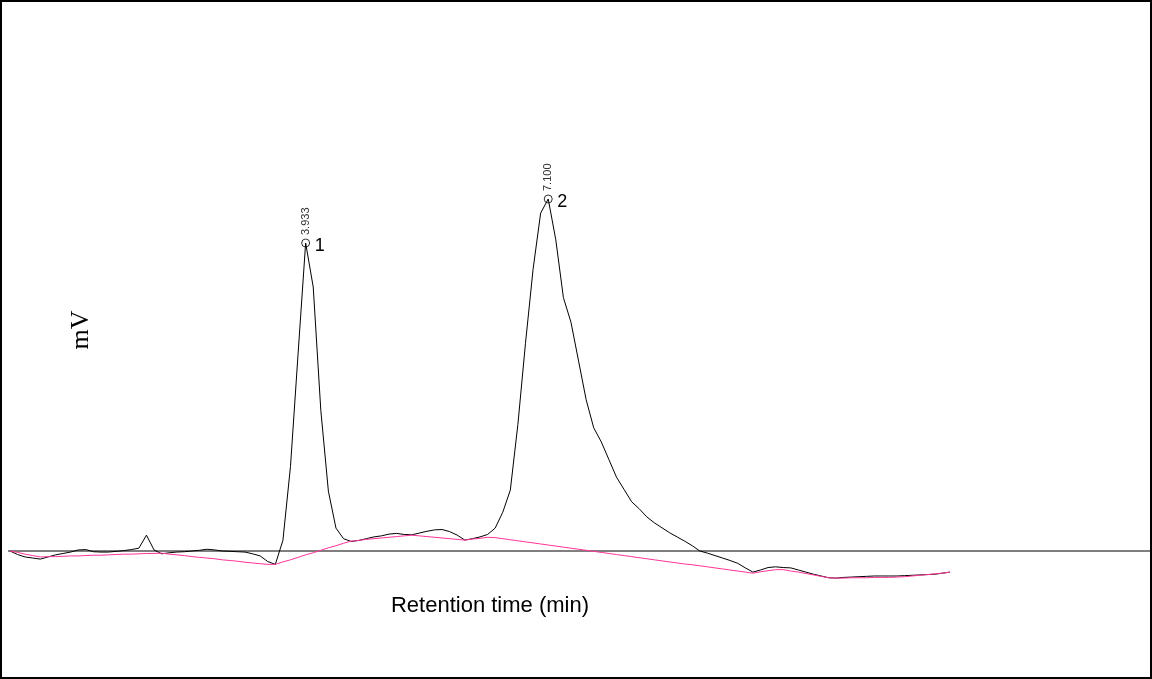 This screenshot has width=1152, height=679. I want to click on annotation: 2, so click(562, 201).